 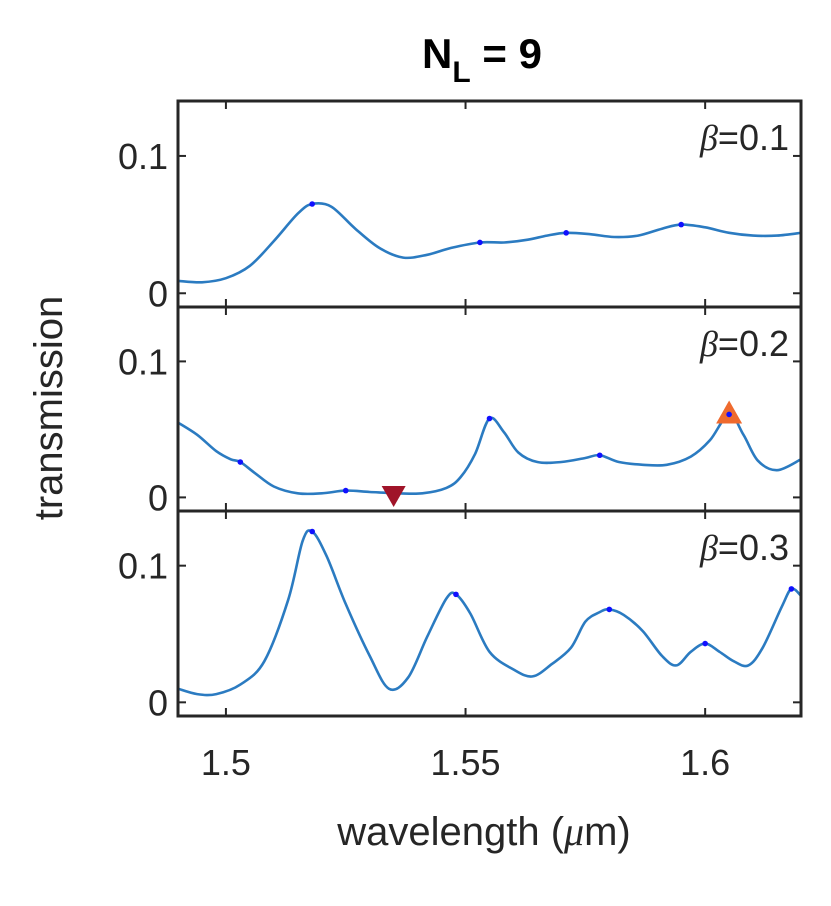 I want to click on x-tick-label: 1.55, so click(x=465, y=762).